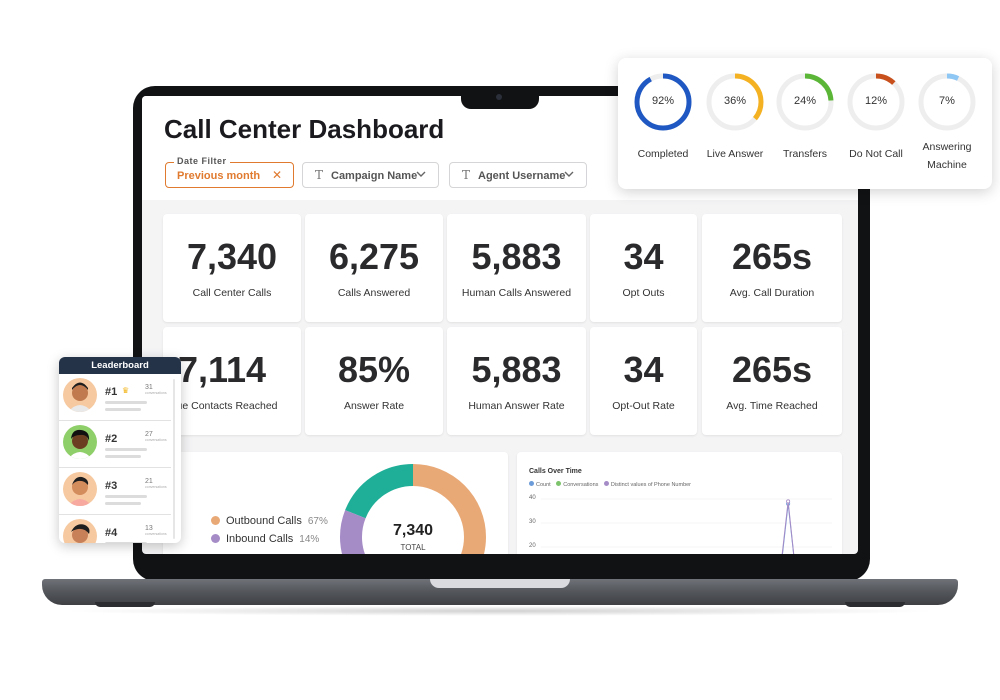  I want to click on stat-completed: 92% Completed, so click(663, 117).